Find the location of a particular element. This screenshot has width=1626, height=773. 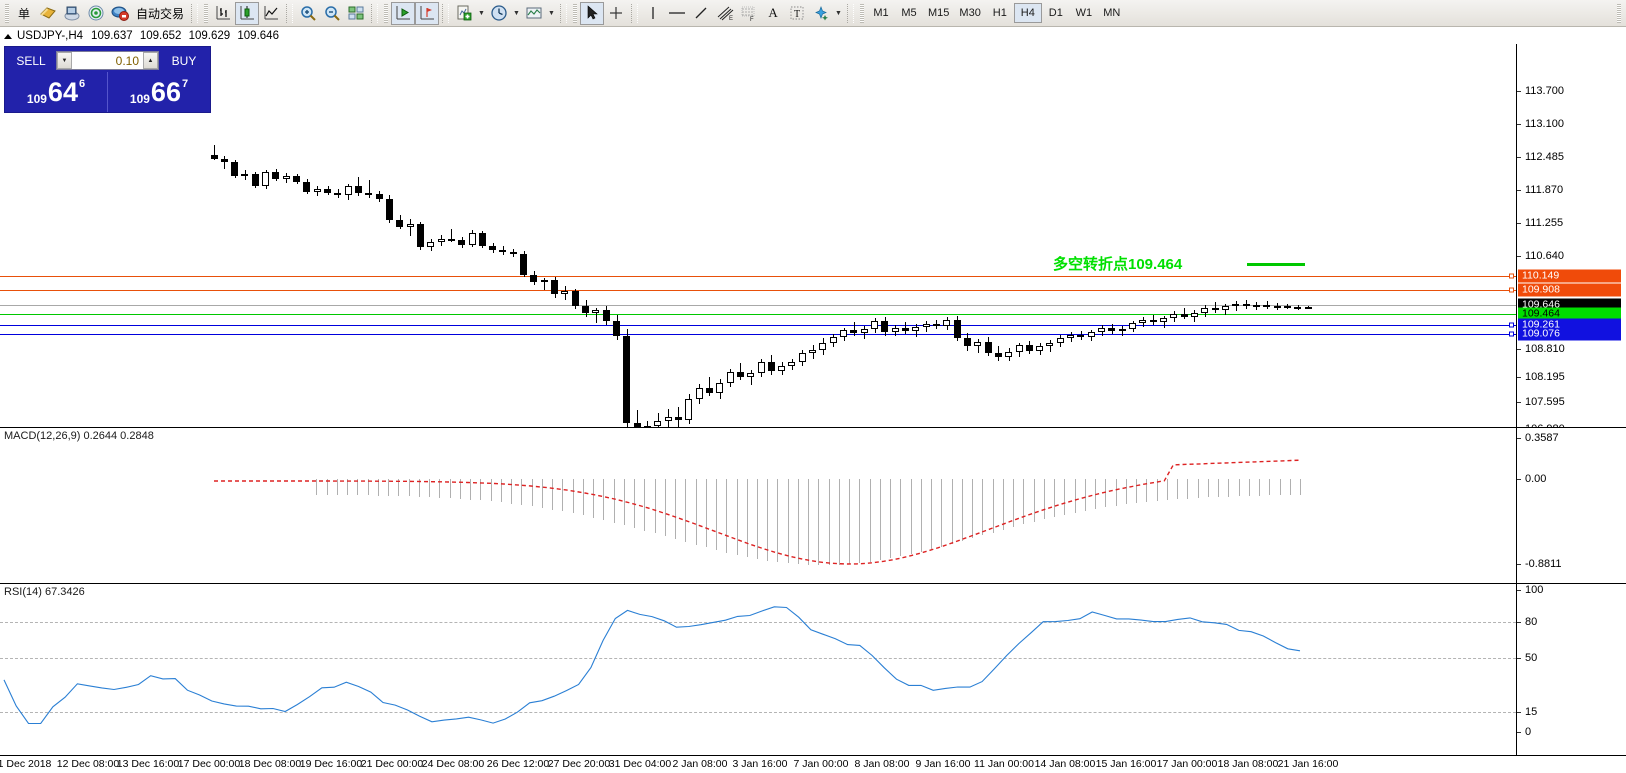

price-line-handle-109.261 is located at coordinates (1511, 325).